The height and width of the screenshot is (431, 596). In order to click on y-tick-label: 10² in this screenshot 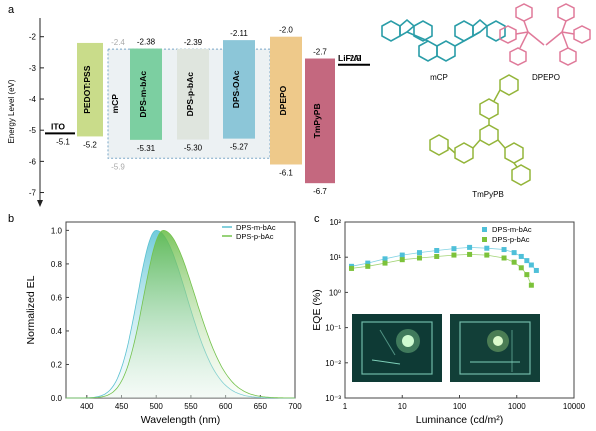, I will do `click(335, 222)`.